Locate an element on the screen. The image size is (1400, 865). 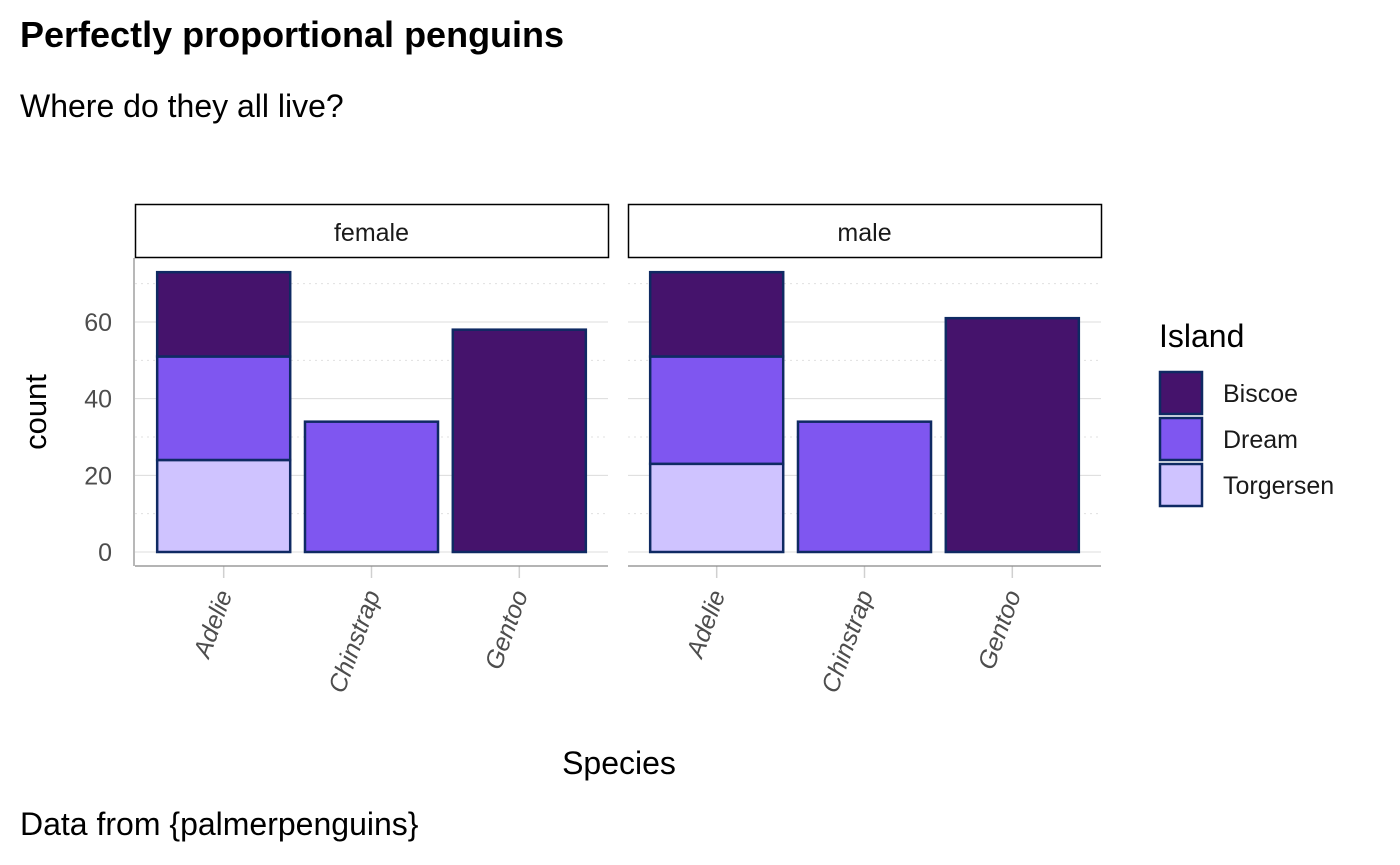
legend-label: Dream is located at coordinates (1260, 440).